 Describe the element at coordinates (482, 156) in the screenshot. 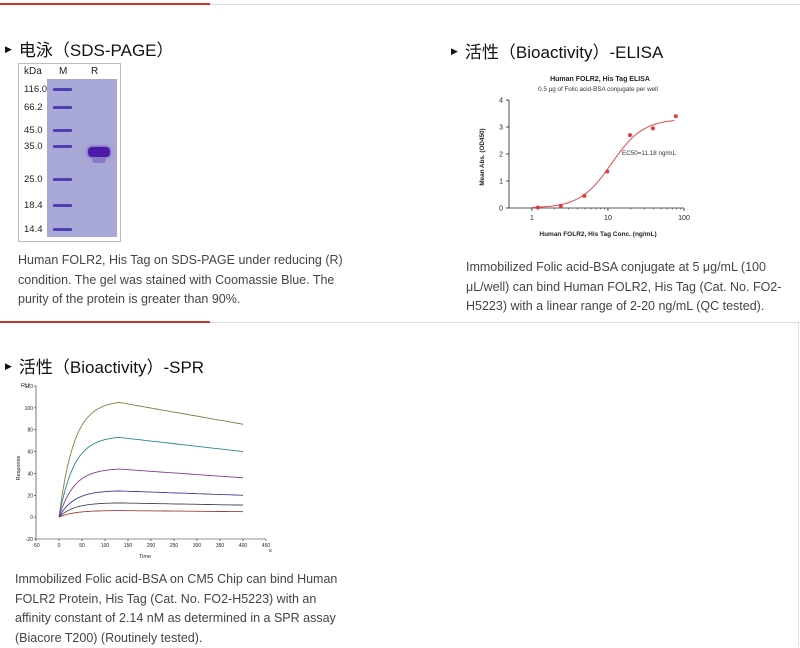

I see `elisa-y-axis-label: Mean Abs. (OD450)` at that location.